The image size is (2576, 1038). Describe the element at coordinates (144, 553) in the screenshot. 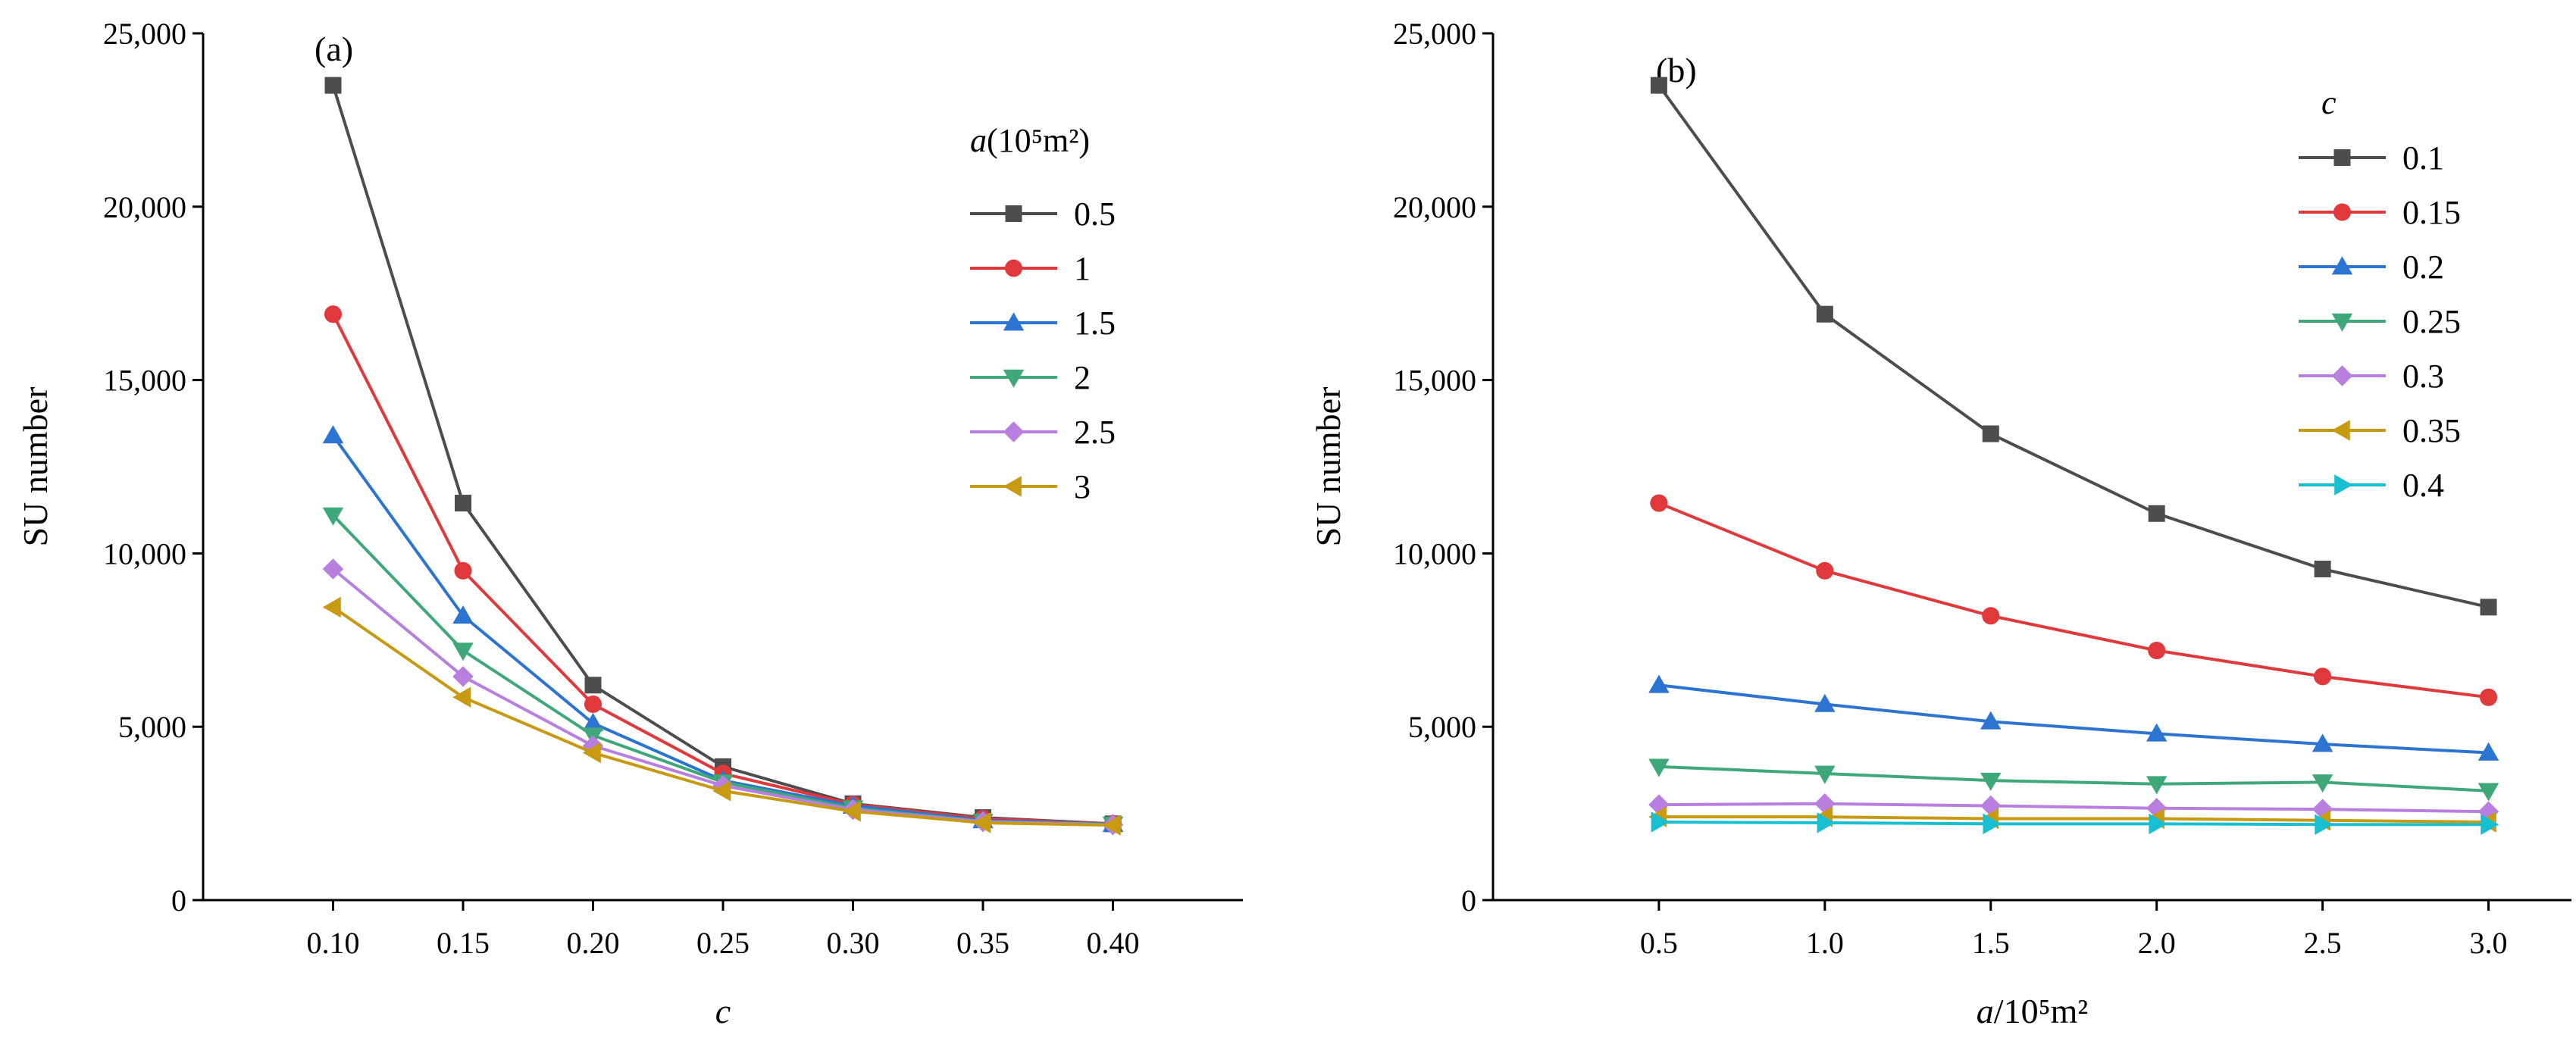

I see `y-tick-label: 10,000` at that location.